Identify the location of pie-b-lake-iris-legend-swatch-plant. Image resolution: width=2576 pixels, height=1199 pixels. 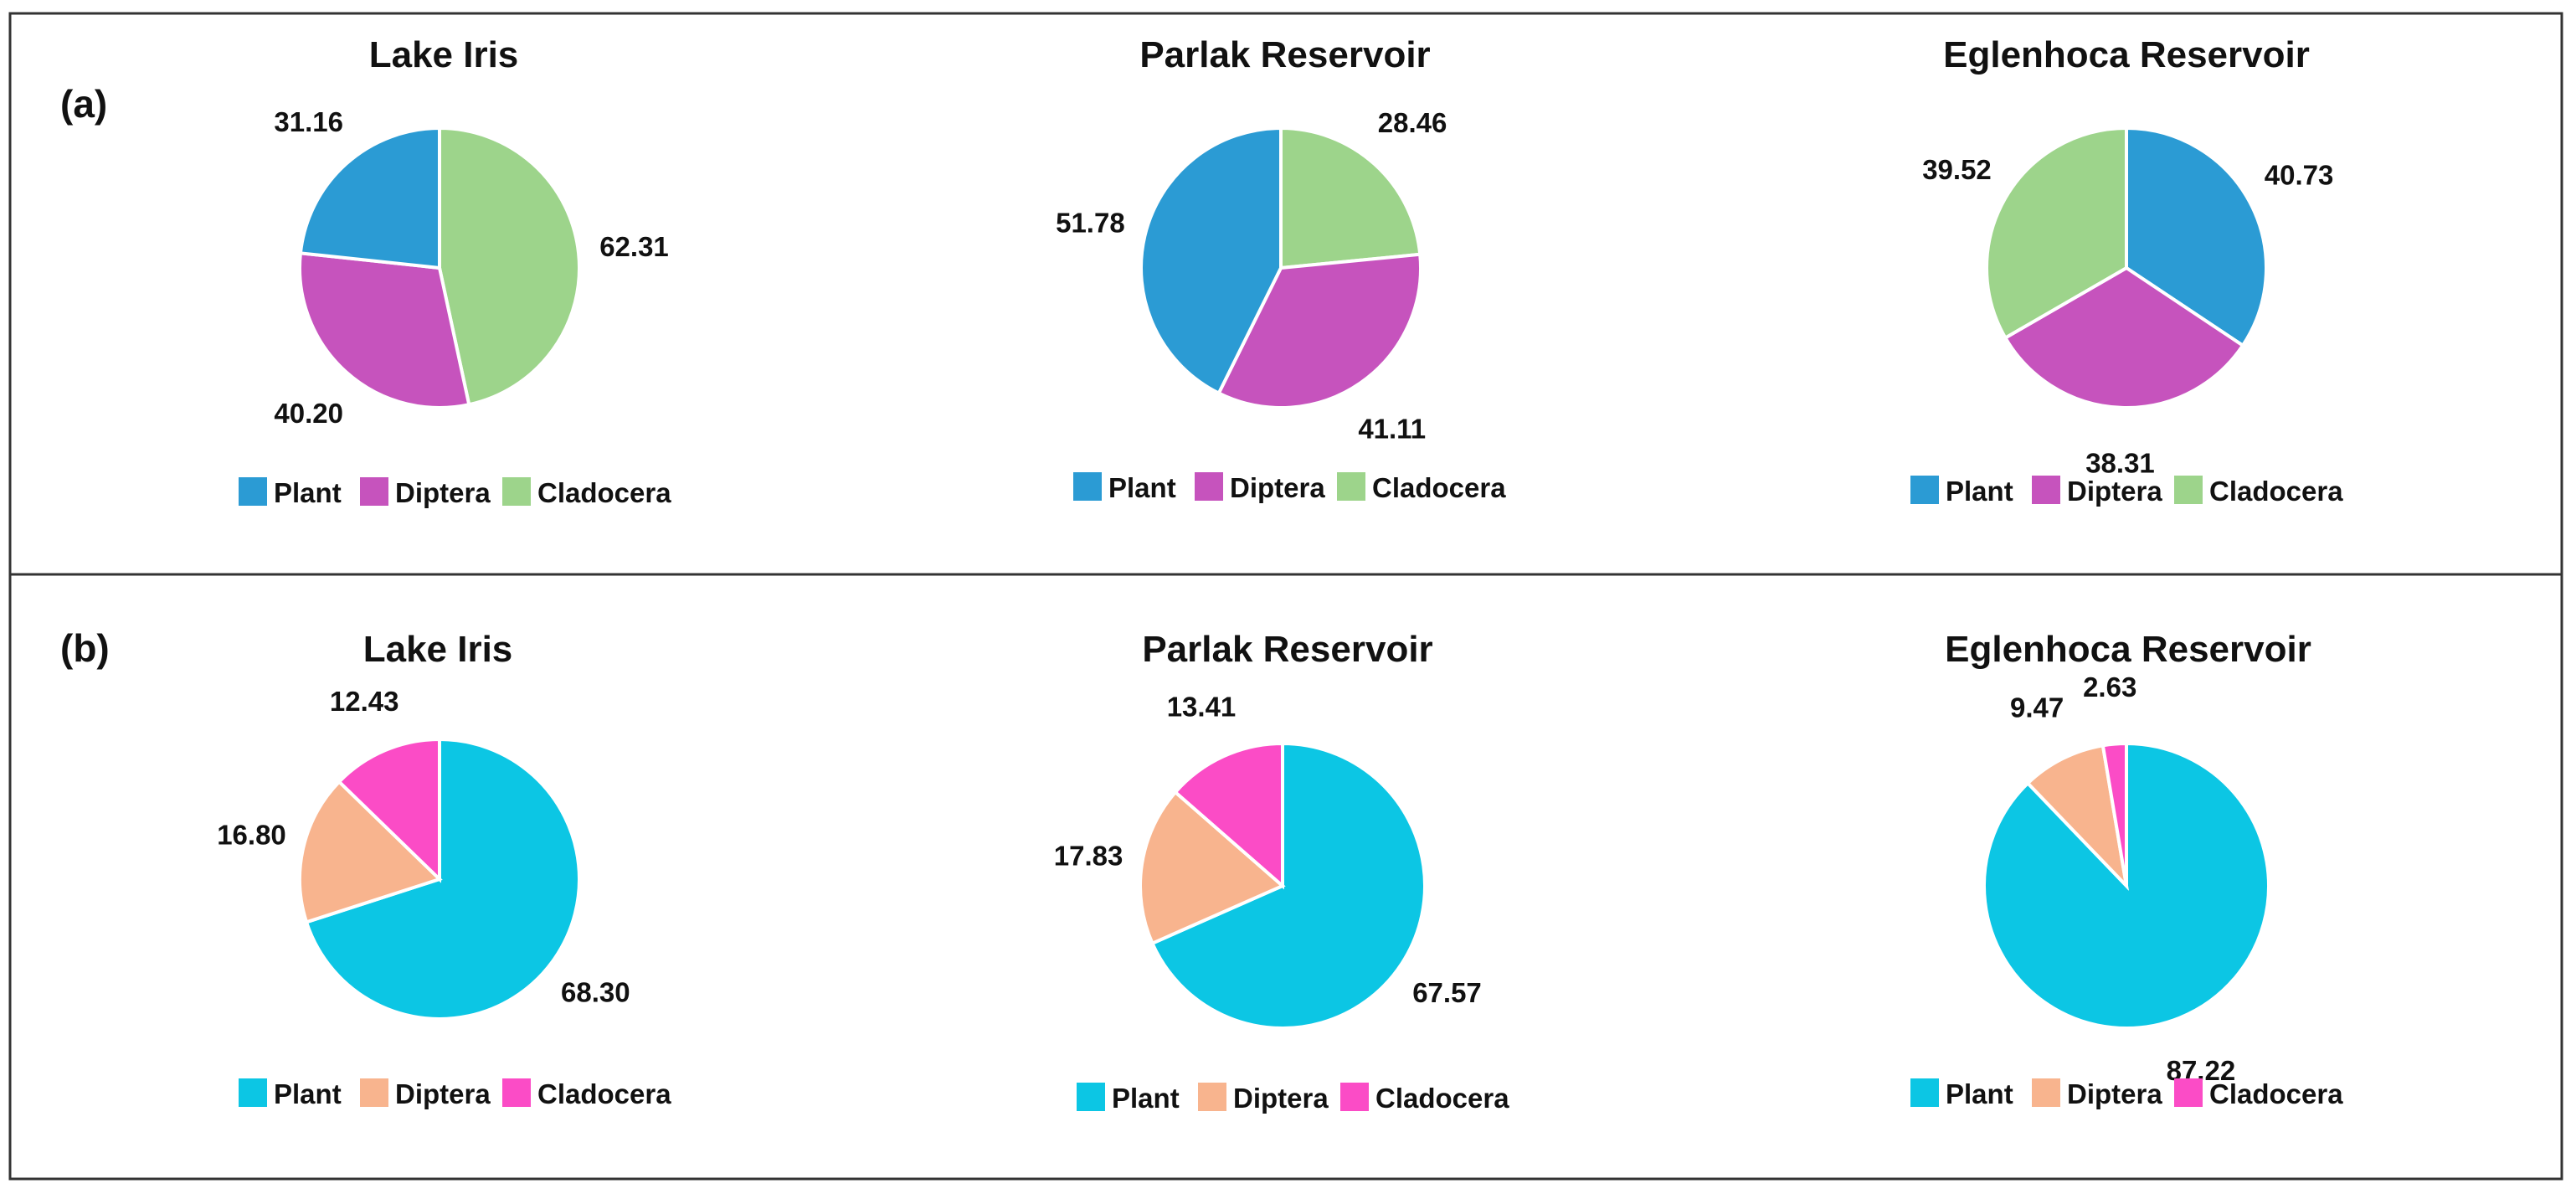
(253, 1092).